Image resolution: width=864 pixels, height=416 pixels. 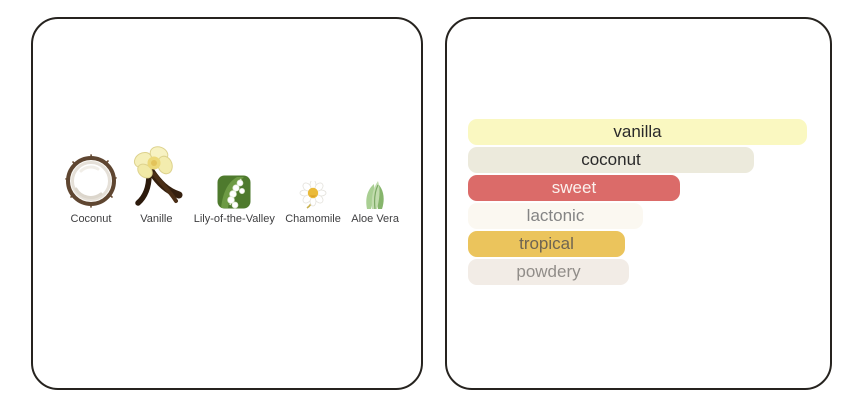 I want to click on note-item-lily-of-the-valley: Lily-of-the-Valley, so click(x=234, y=184).